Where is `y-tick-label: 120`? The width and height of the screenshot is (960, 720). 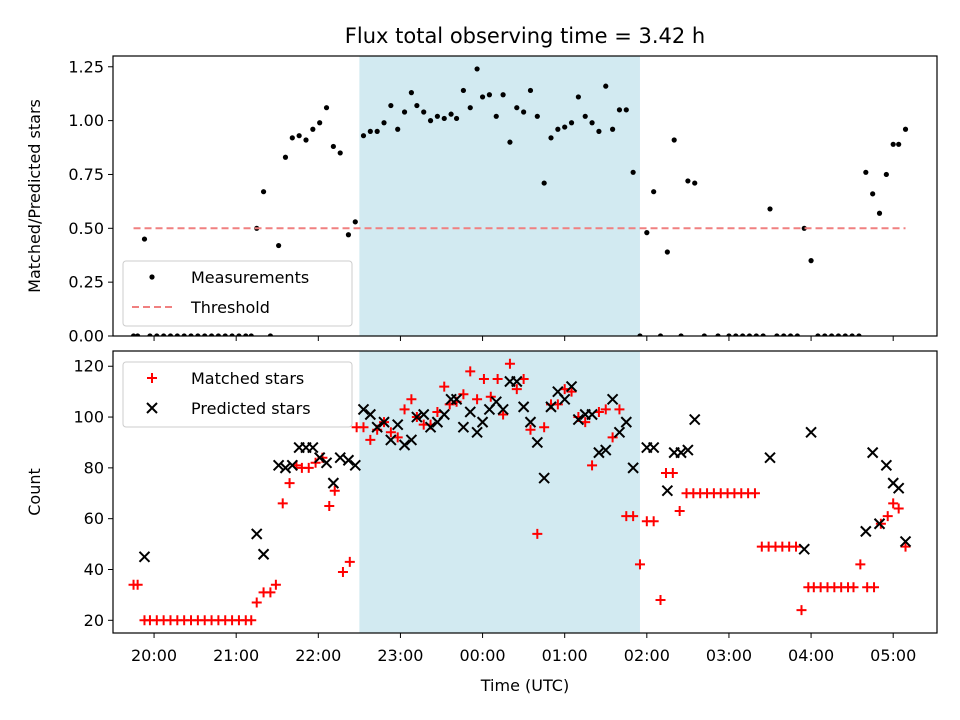
y-tick-label: 120 is located at coordinates (88, 366).